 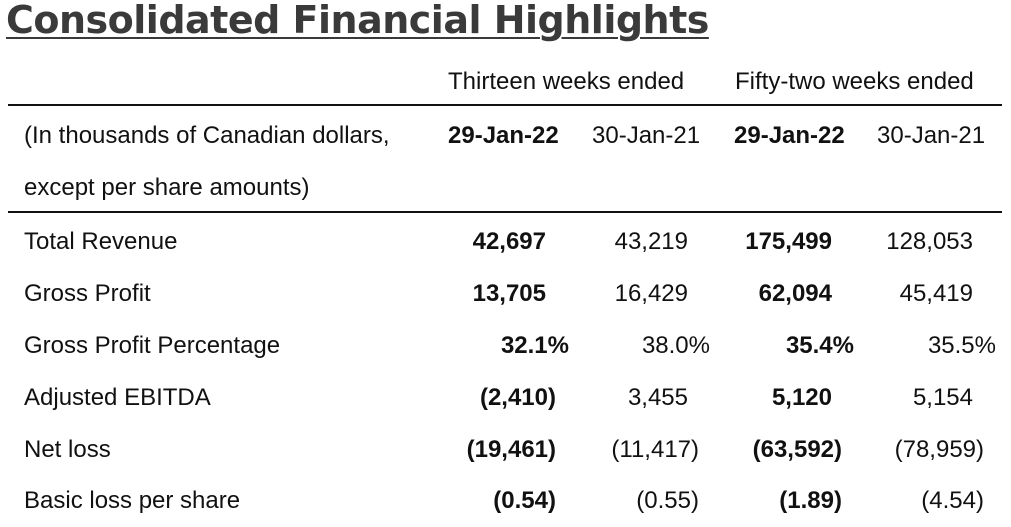 What do you see at coordinates (117, 397) in the screenshot?
I see `row-label-adjusted-ebitda: Adjusted EBITDA` at bounding box center [117, 397].